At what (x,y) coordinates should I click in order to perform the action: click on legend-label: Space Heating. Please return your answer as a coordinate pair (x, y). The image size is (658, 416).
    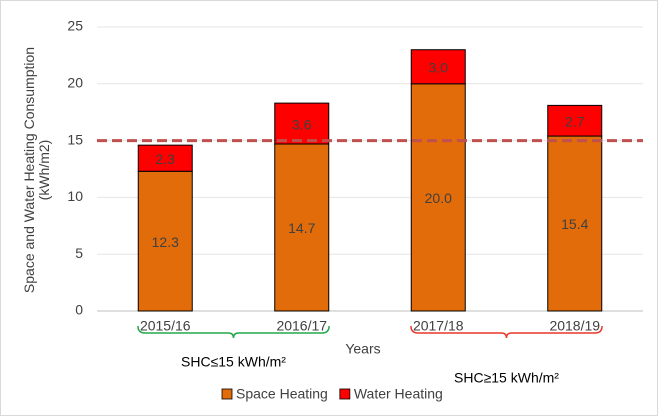
    Looking at the image, I should click on (282, 394).